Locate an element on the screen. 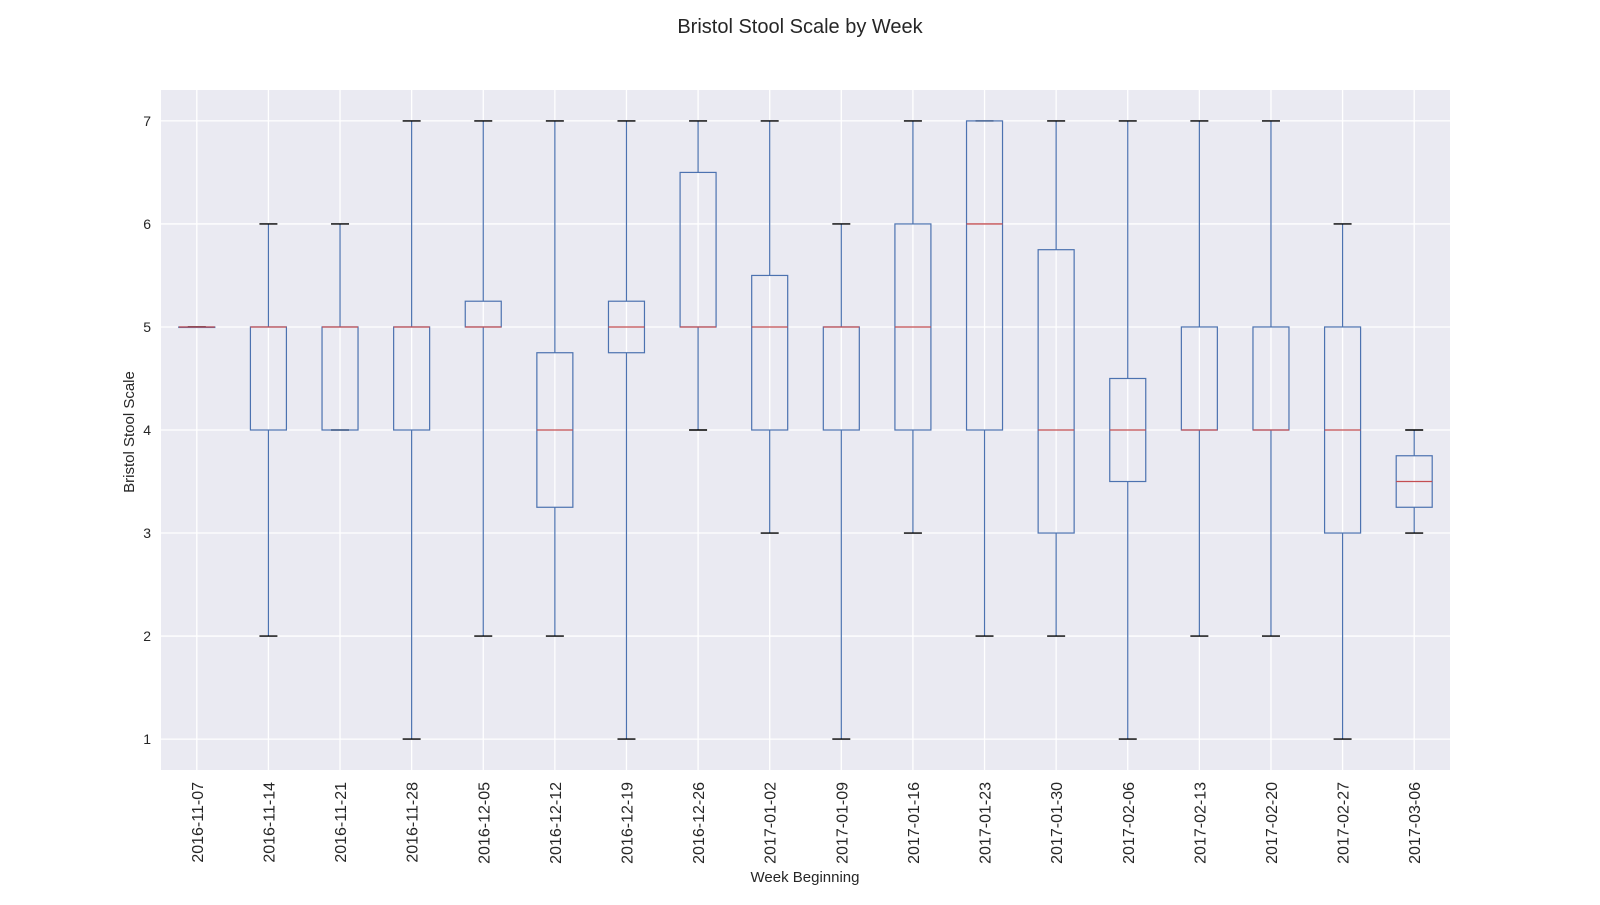  x-tick-label: 2016-11-07 is located at coordinates (198, 822).